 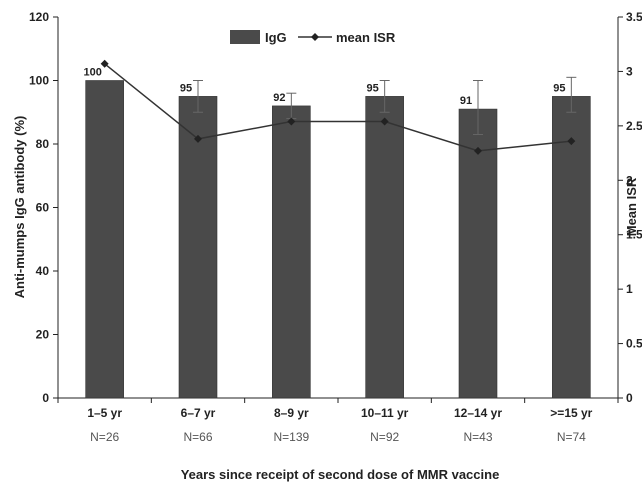 What do you see at coordinates (478, 413) in the screenshot?
I see `x-tick-label: 12–14 yr` at bounding box center [478, 413].